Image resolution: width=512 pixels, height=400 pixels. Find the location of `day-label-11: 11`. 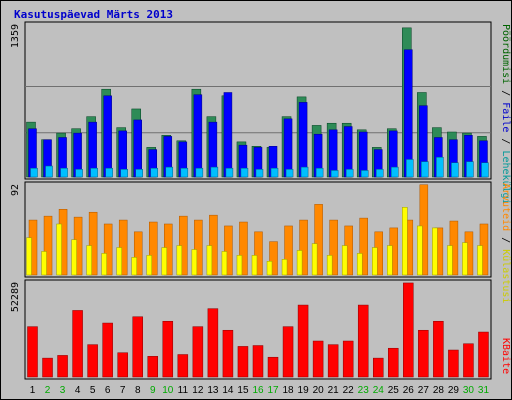

day-label-11: 11 is located at coordinates (183, 390).